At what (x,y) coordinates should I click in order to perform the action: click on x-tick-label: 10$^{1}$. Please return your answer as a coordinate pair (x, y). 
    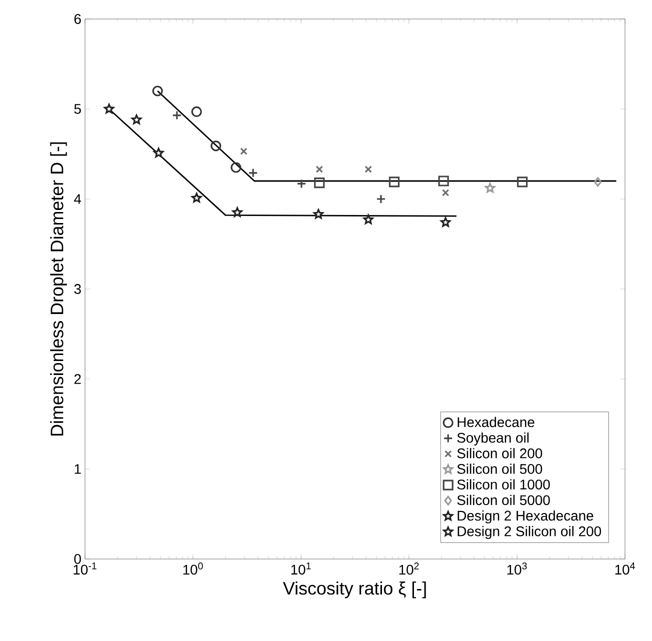
    Looking at the image, I should click on (301, 568).